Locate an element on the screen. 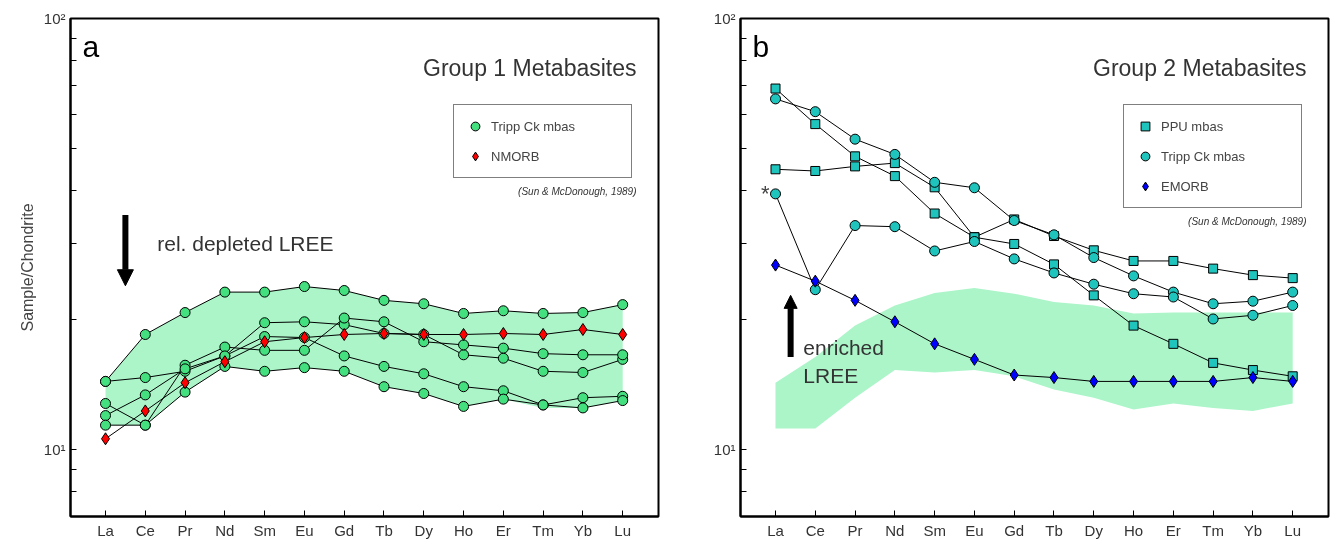 The height and width of the screenshot is (550, 1341). annotation: enriched LREE is located at coordinates (843, 361).